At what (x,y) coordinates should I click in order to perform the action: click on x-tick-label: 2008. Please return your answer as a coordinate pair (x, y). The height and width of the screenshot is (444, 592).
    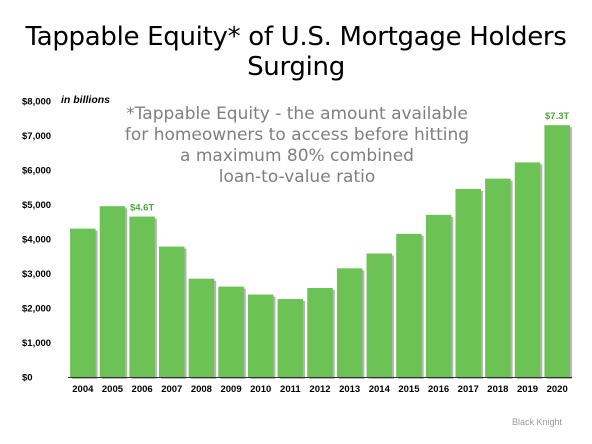
    Looking at the image, I should click on (201, 389).